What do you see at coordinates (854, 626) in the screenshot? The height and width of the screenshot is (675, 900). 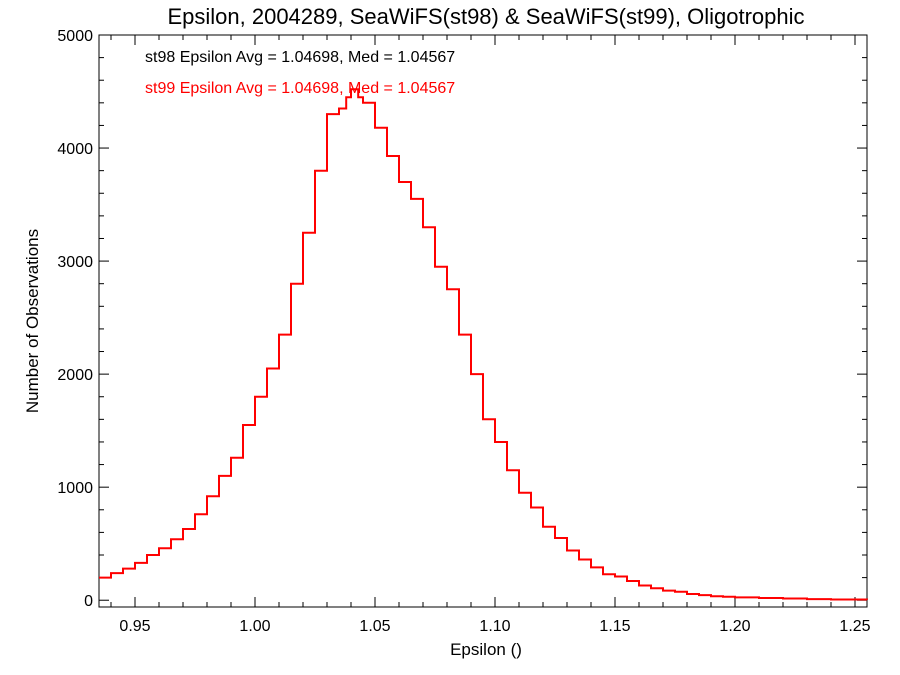 I see `x-tick-label: 1.25` at bounding box center [854, 626].